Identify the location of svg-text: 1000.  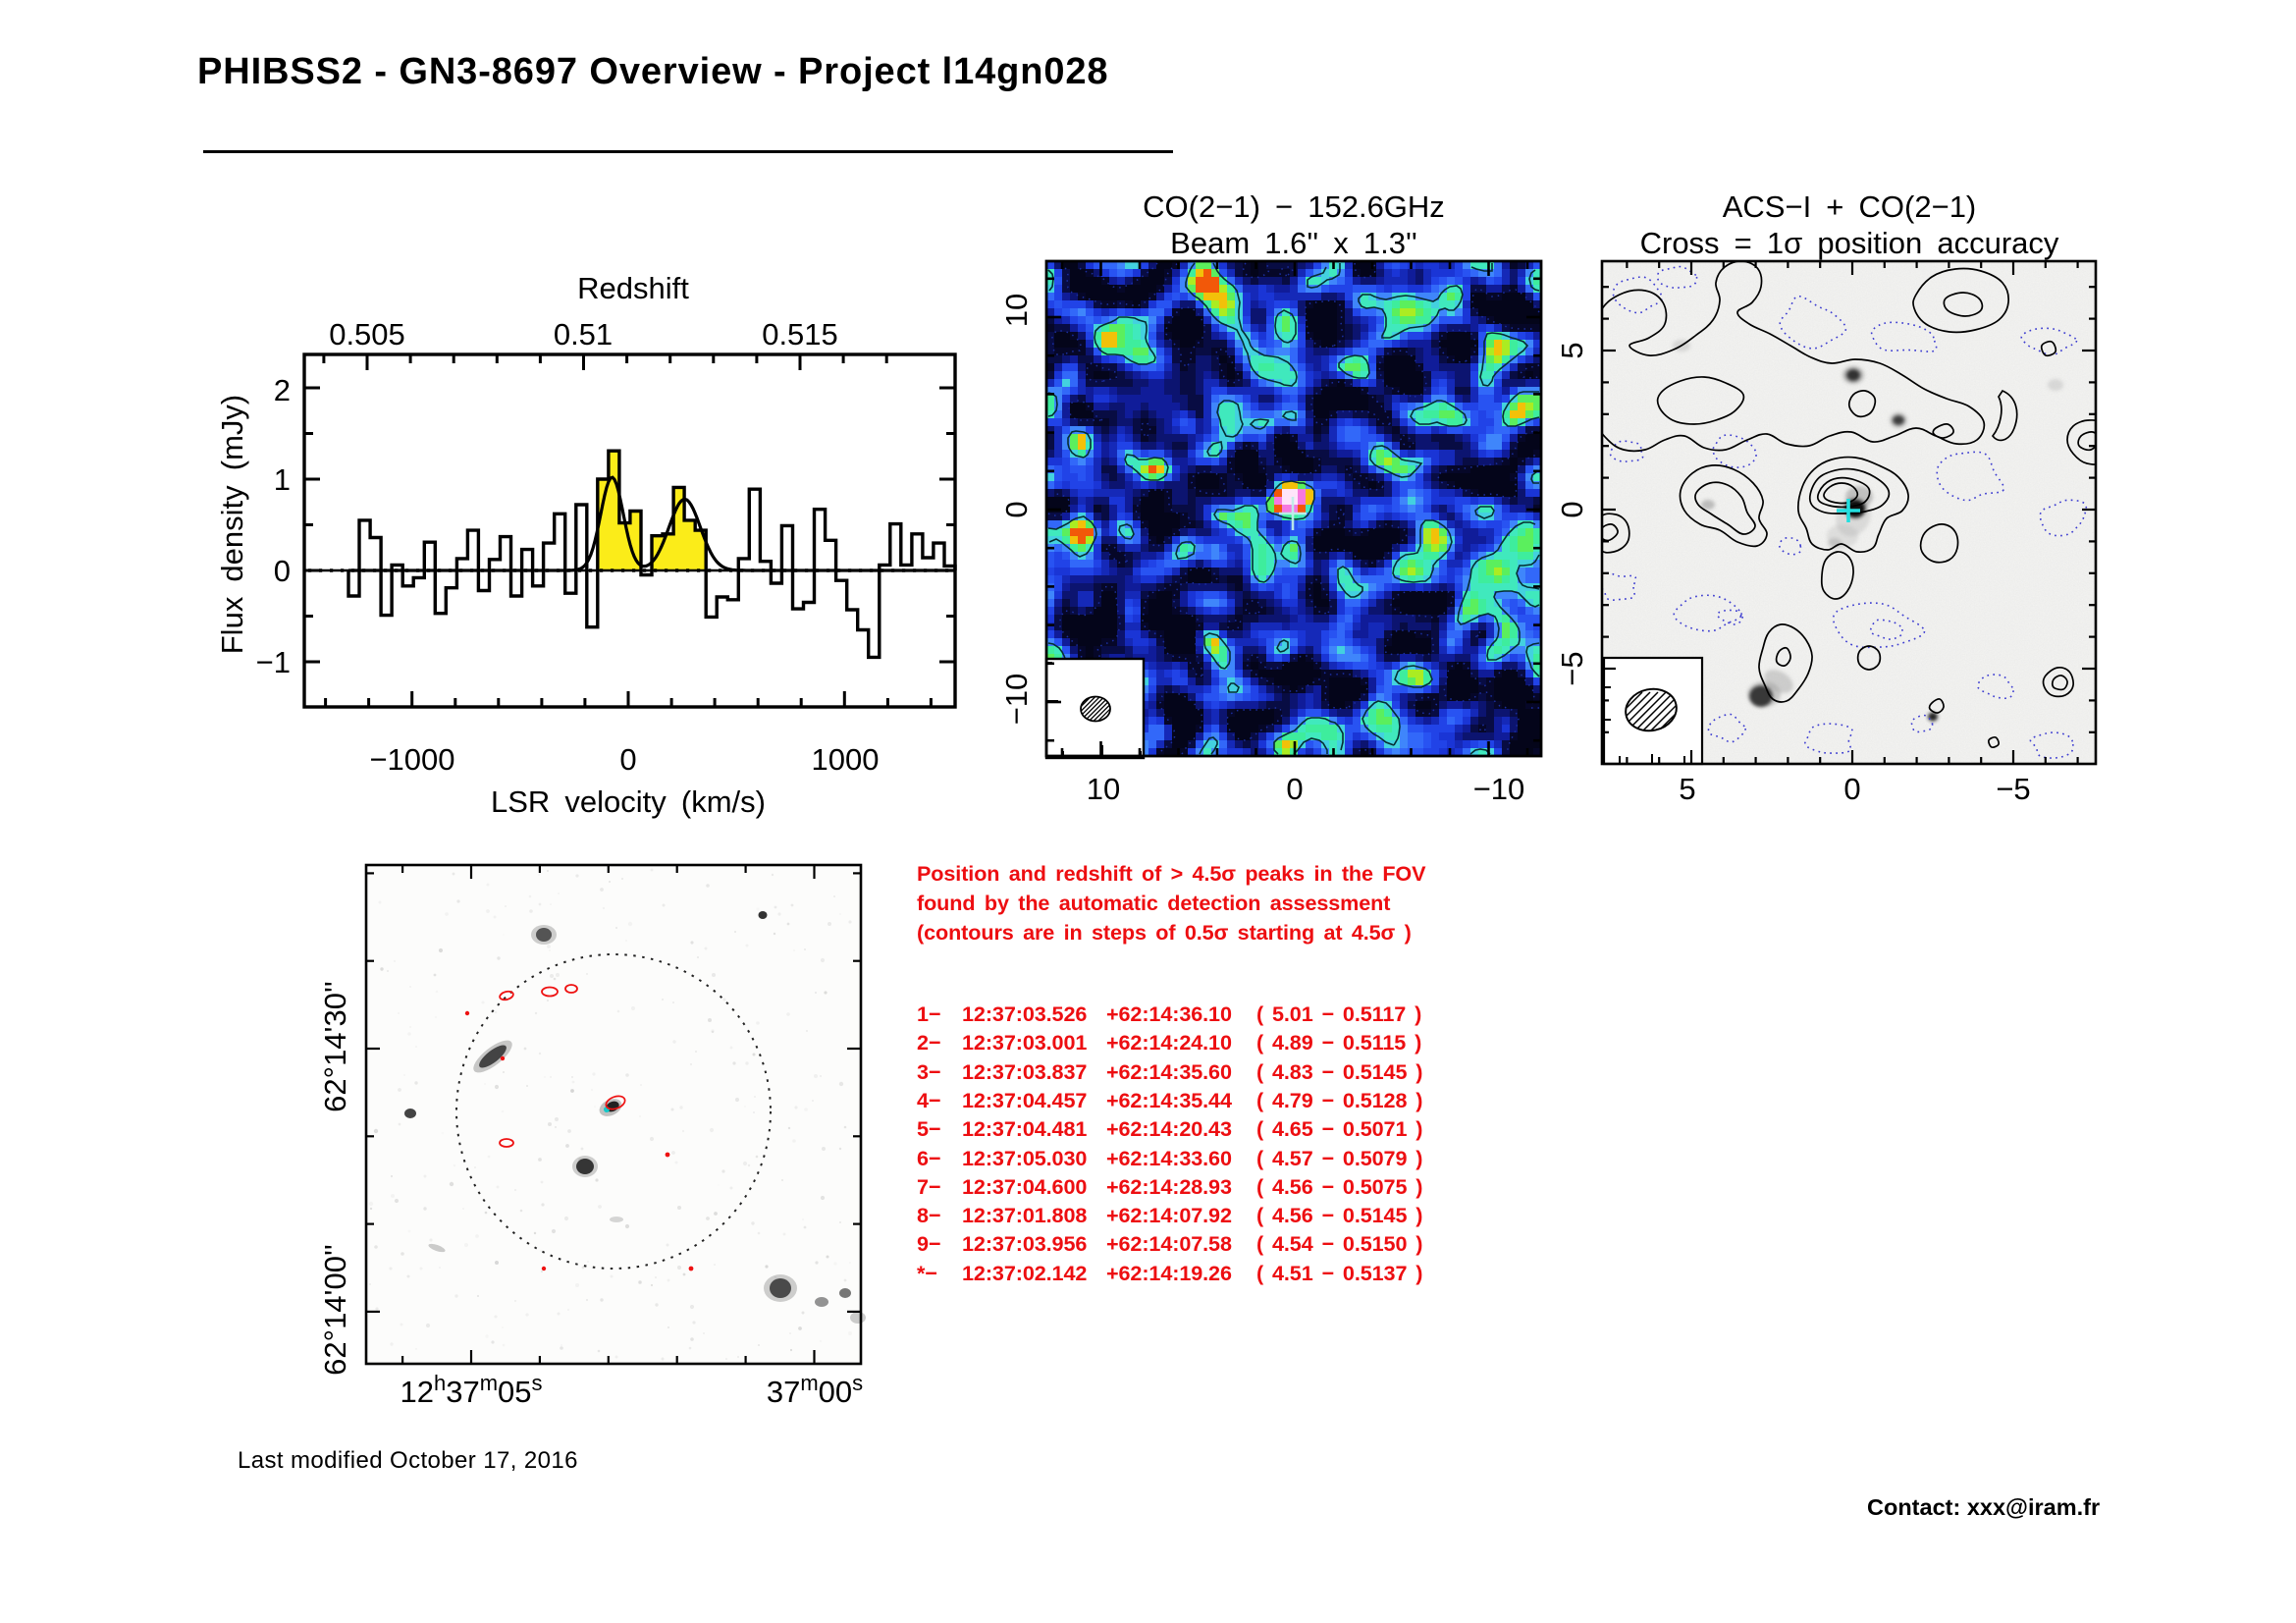
(846, 759).